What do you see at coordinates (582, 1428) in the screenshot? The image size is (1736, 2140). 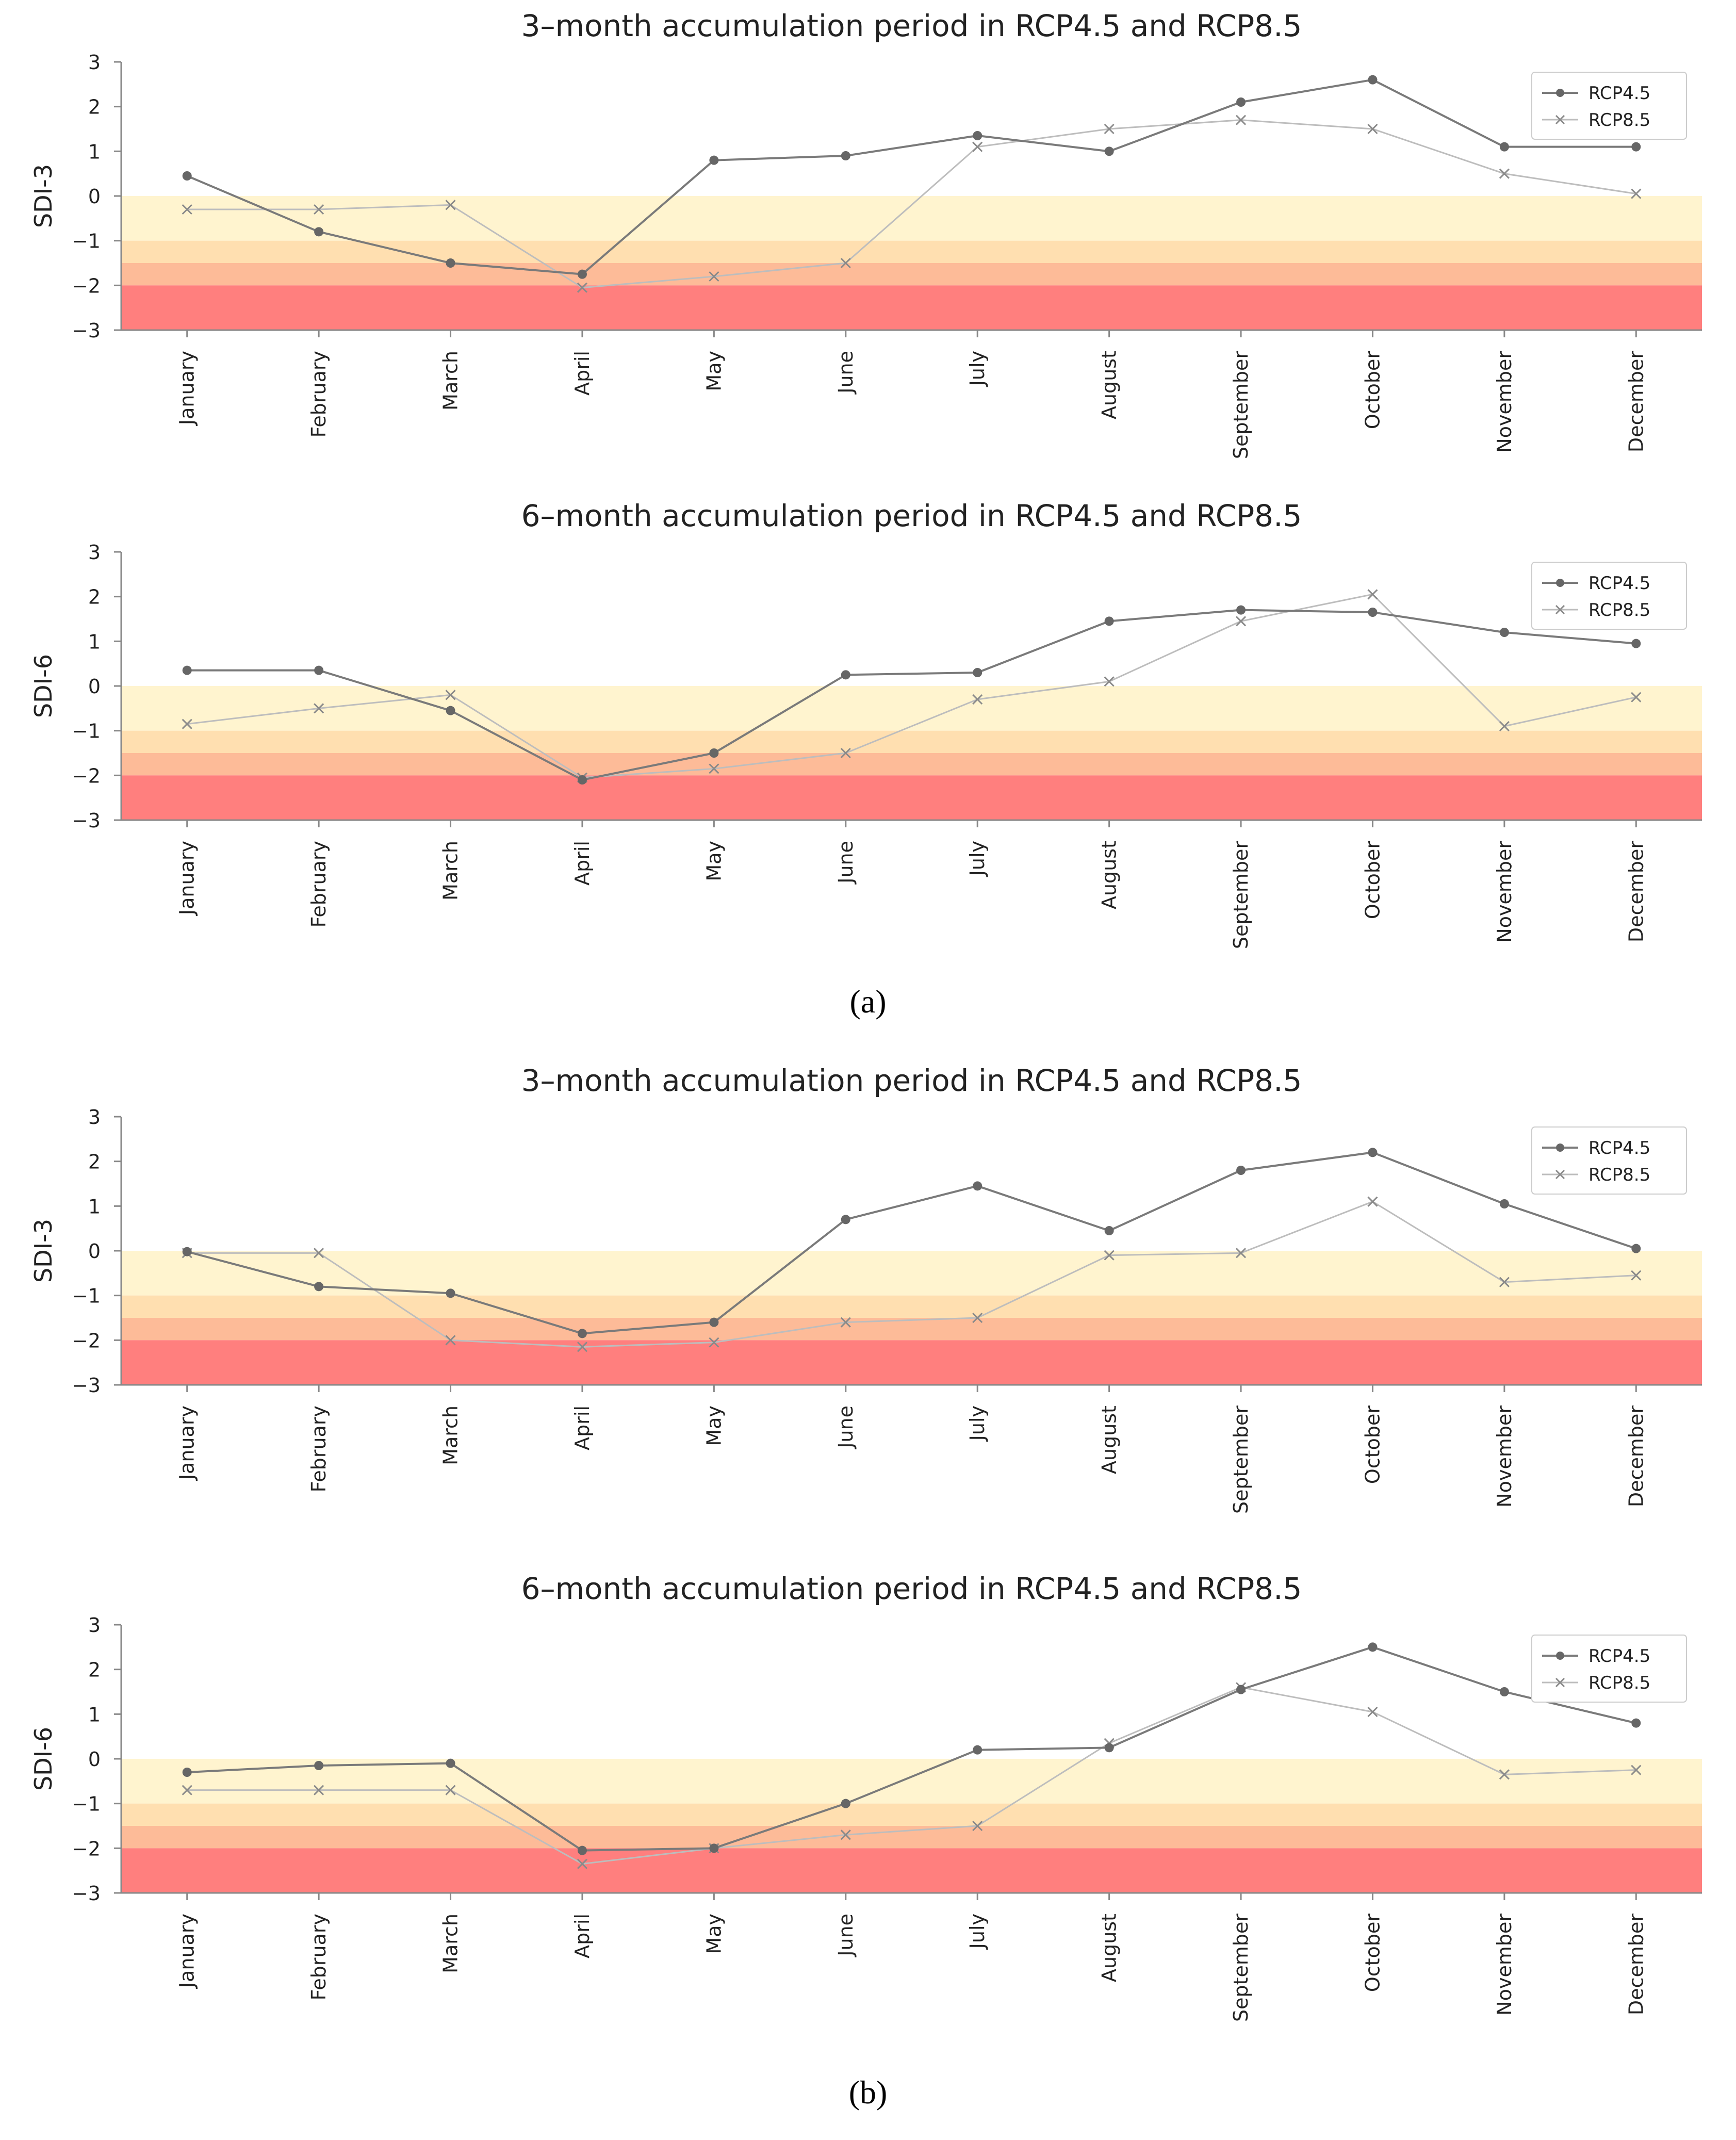 I see `x-tick-label: April` at bounding box center [582, 1428].